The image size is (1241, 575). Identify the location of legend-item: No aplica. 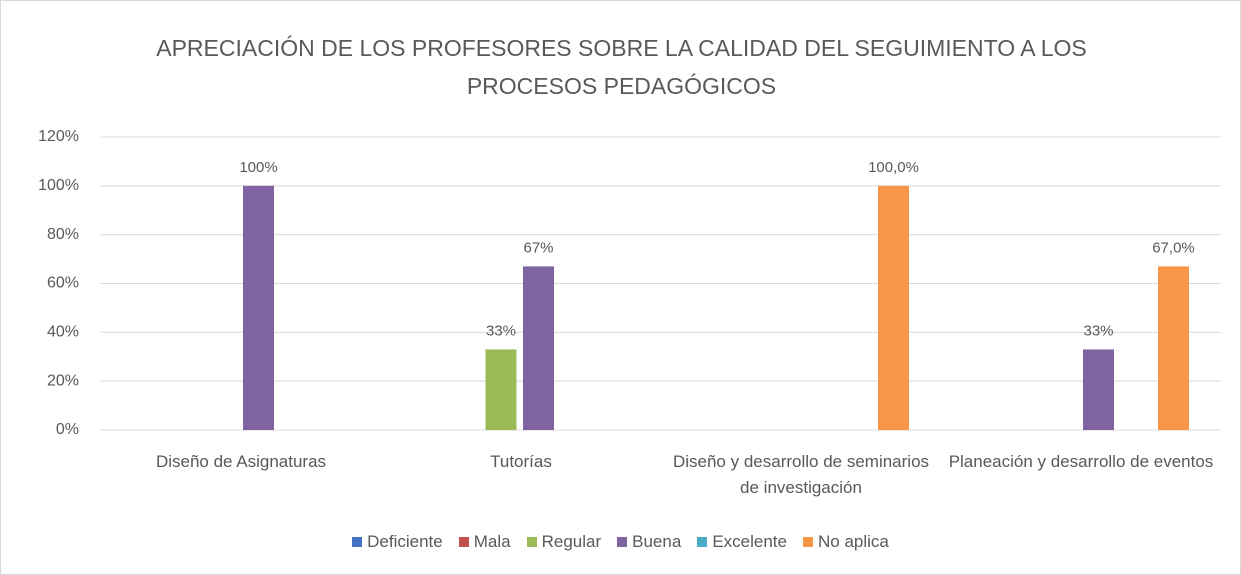
(845, 542).